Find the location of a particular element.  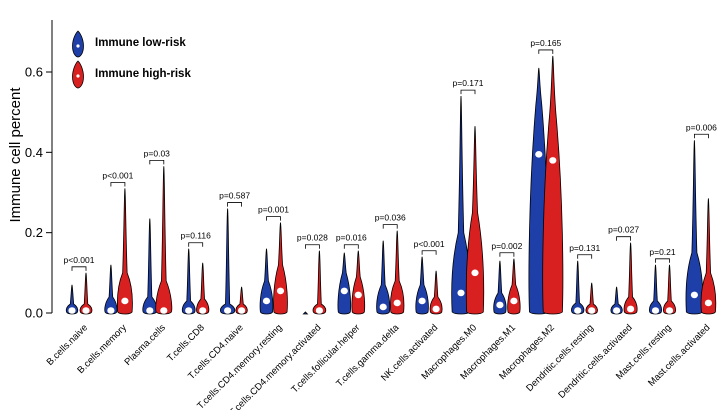

p-value-label: p=0.116 is located at coordinates (196, 236).